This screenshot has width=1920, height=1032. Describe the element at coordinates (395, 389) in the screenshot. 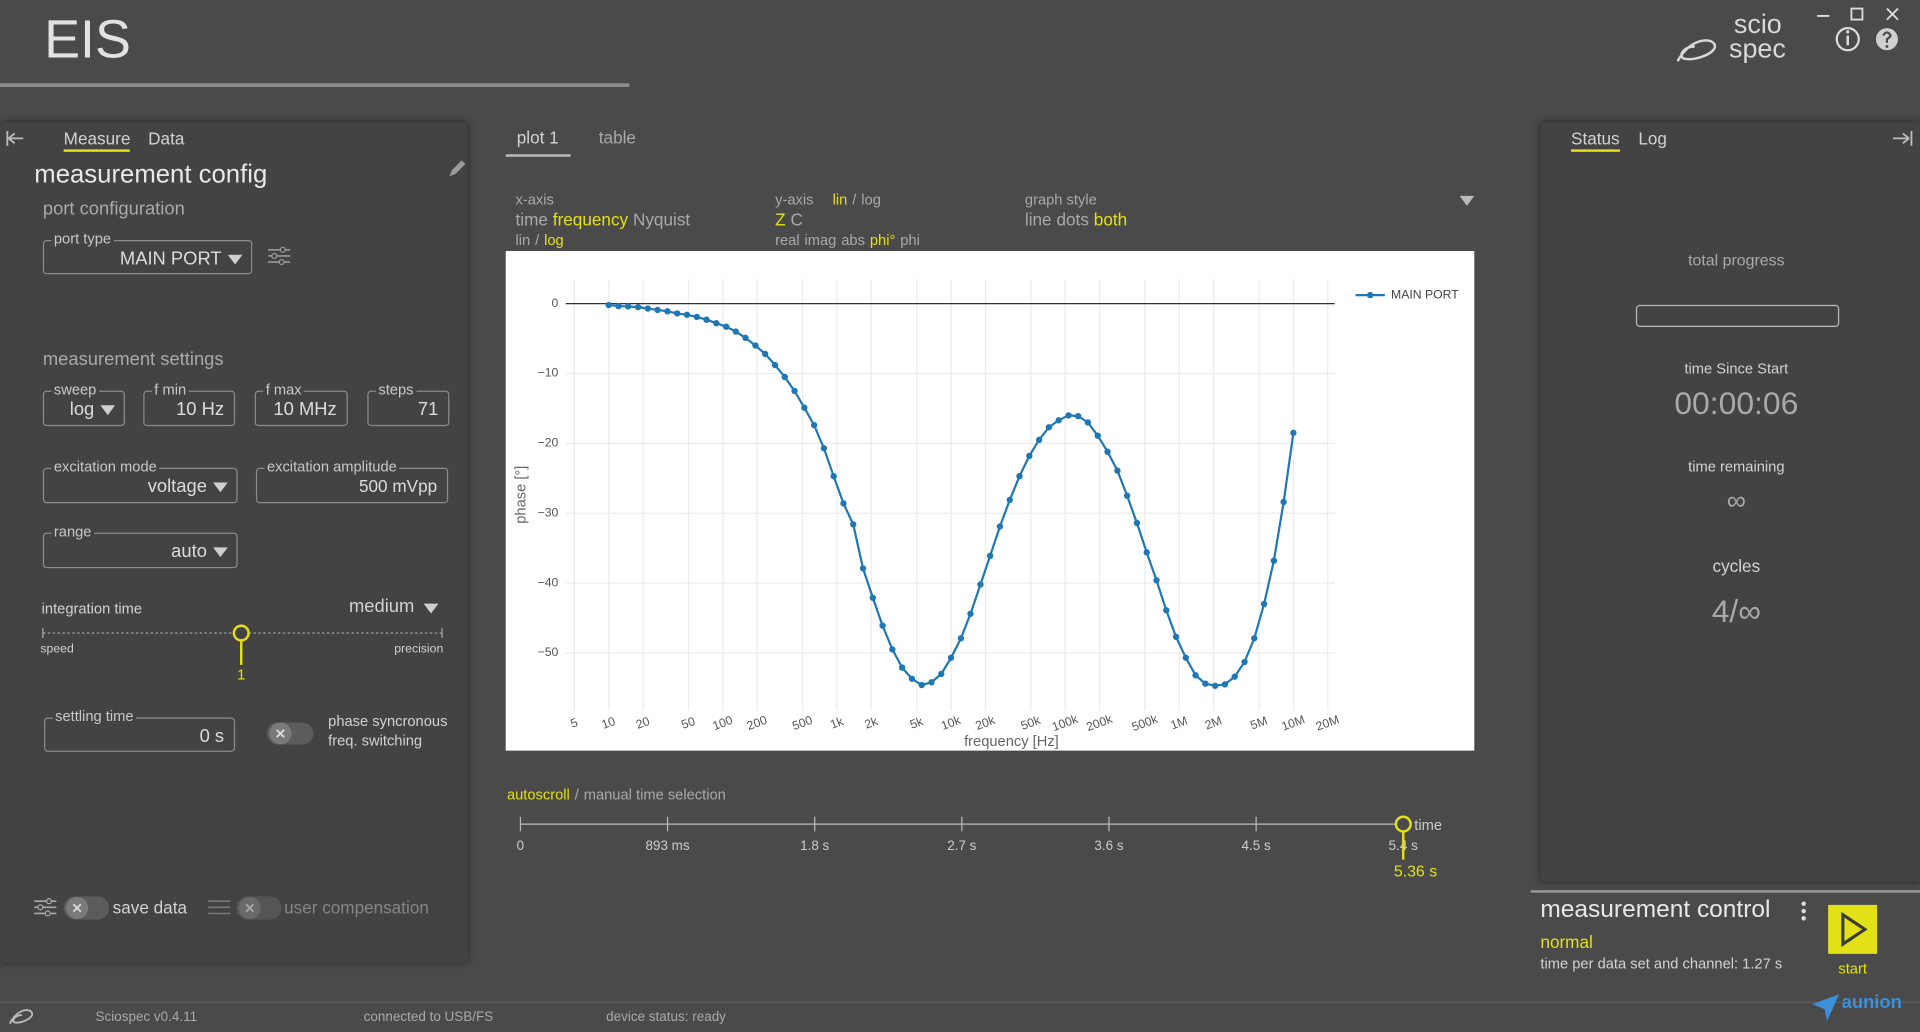

I see `field-label: steps` at that location.